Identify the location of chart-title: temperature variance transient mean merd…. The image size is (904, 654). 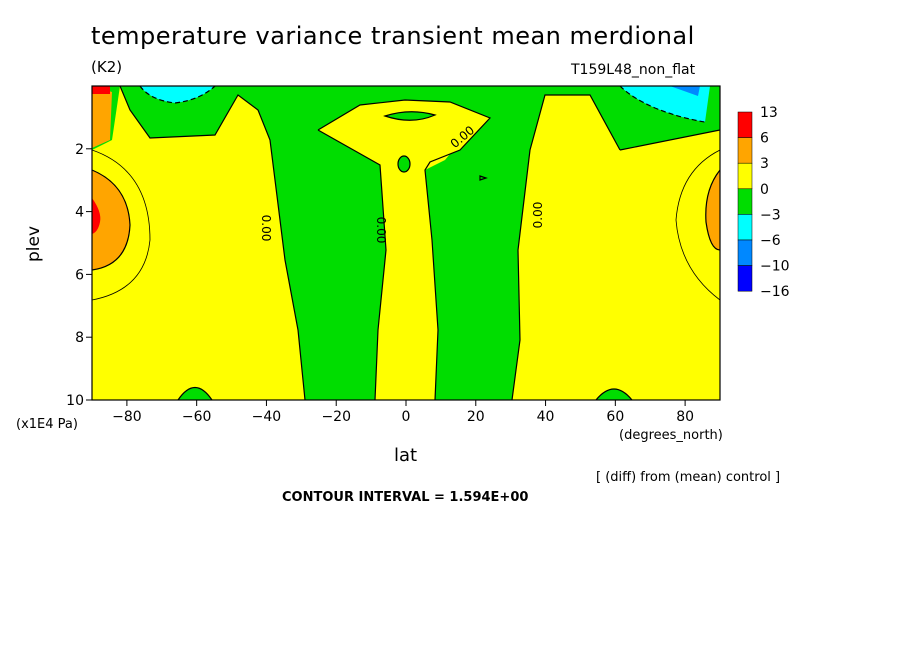
(393, 36).